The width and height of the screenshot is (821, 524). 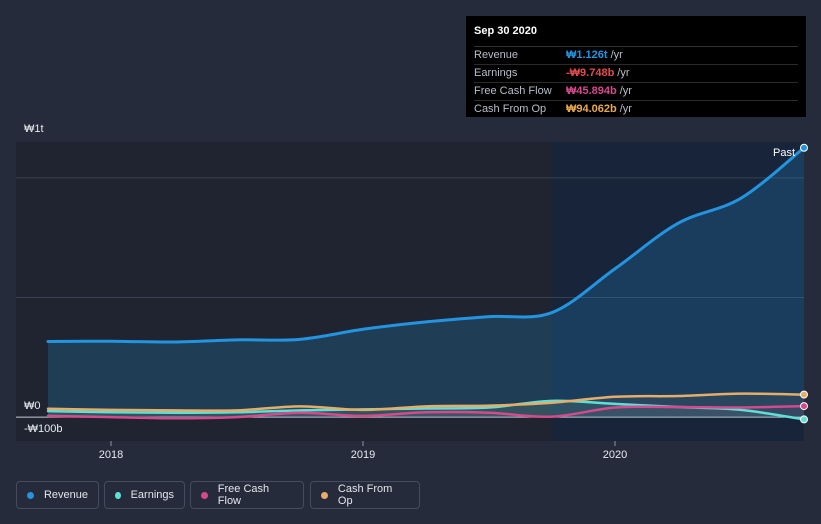 I want to click on y-tick-label-zero: ₩0, so click(x=32, y=406).